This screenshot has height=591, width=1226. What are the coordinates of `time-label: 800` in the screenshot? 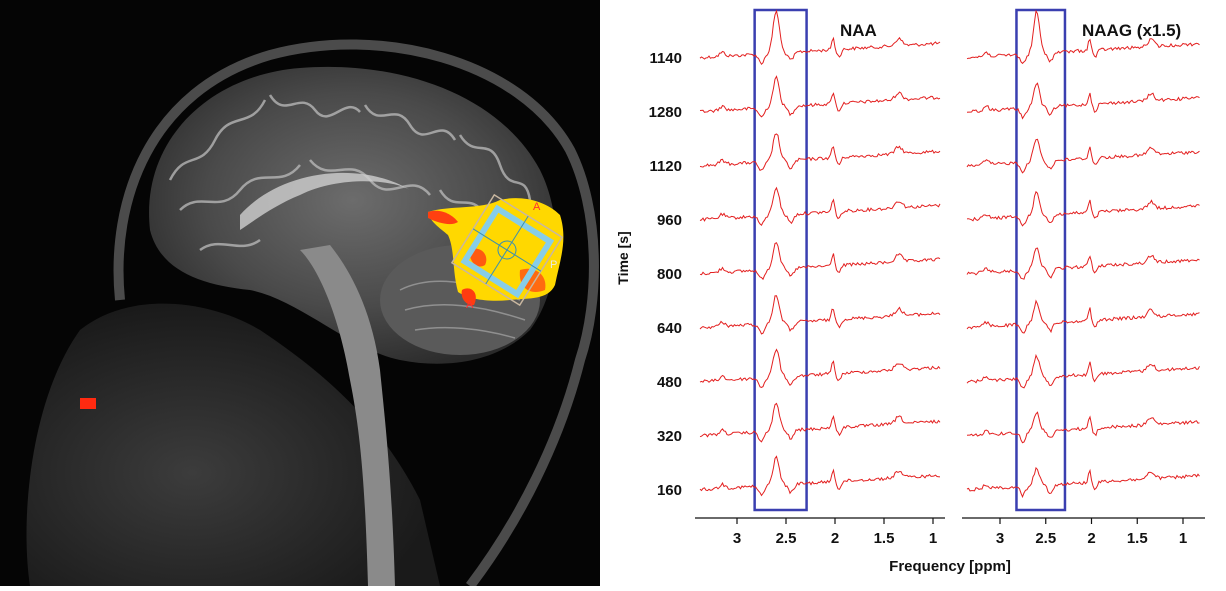 It's located at (669, 274).